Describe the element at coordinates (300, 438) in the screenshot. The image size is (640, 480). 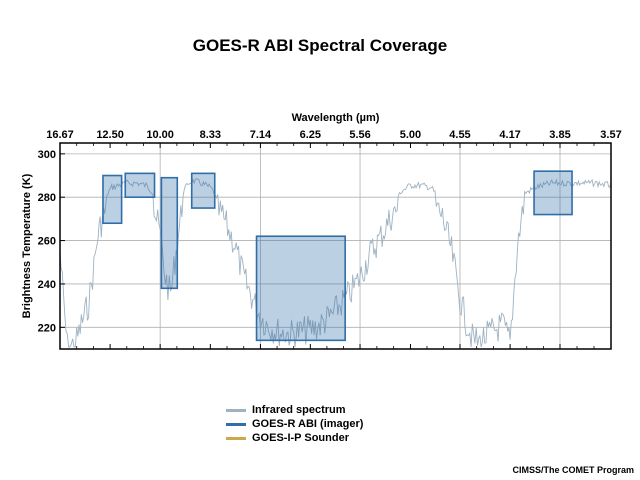
I see `legend-label-sounder: GOES-I-P Sounder` at that location.